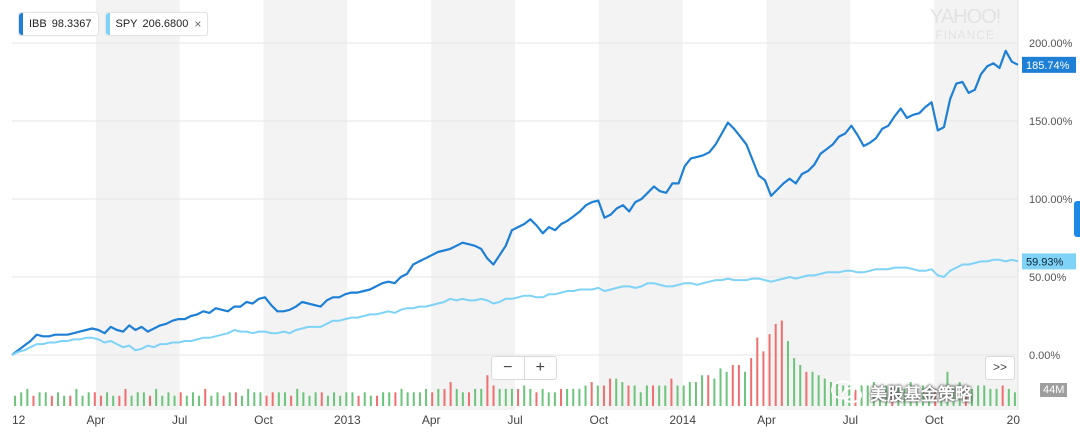 The width and height of the screenshot is (1080, 445). I want to click on legend-chip-spy: SPY 206.6800 ×, so click(156, 24).